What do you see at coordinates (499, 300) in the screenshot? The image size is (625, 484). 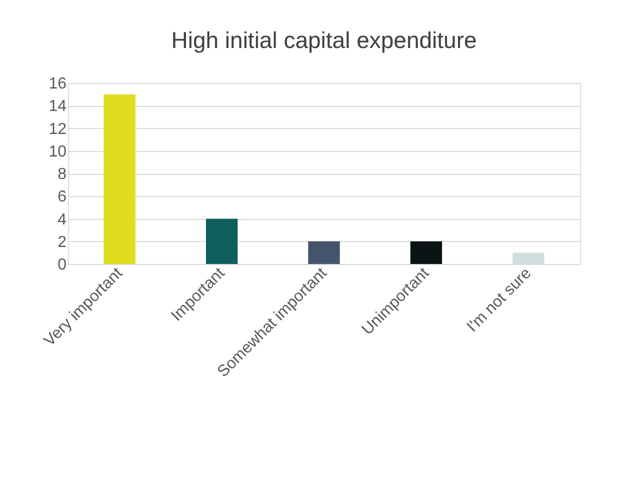 I see `x-tick-label: I'm not sure` at bounding box center [499, 300].